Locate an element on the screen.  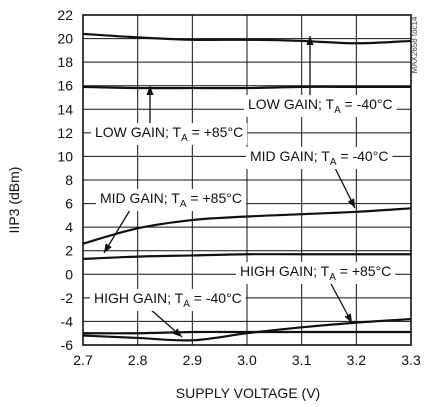
y-tick-label: 6 is located at coordinates (69, 204).